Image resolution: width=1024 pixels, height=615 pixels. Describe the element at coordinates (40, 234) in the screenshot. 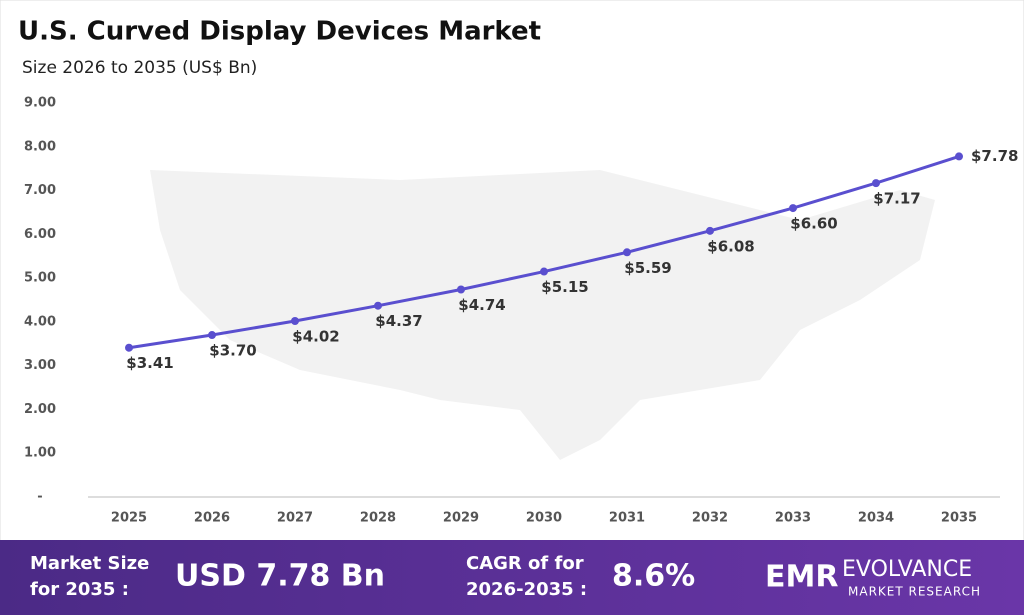

I see `y-tick-label: 6.00` at that location.